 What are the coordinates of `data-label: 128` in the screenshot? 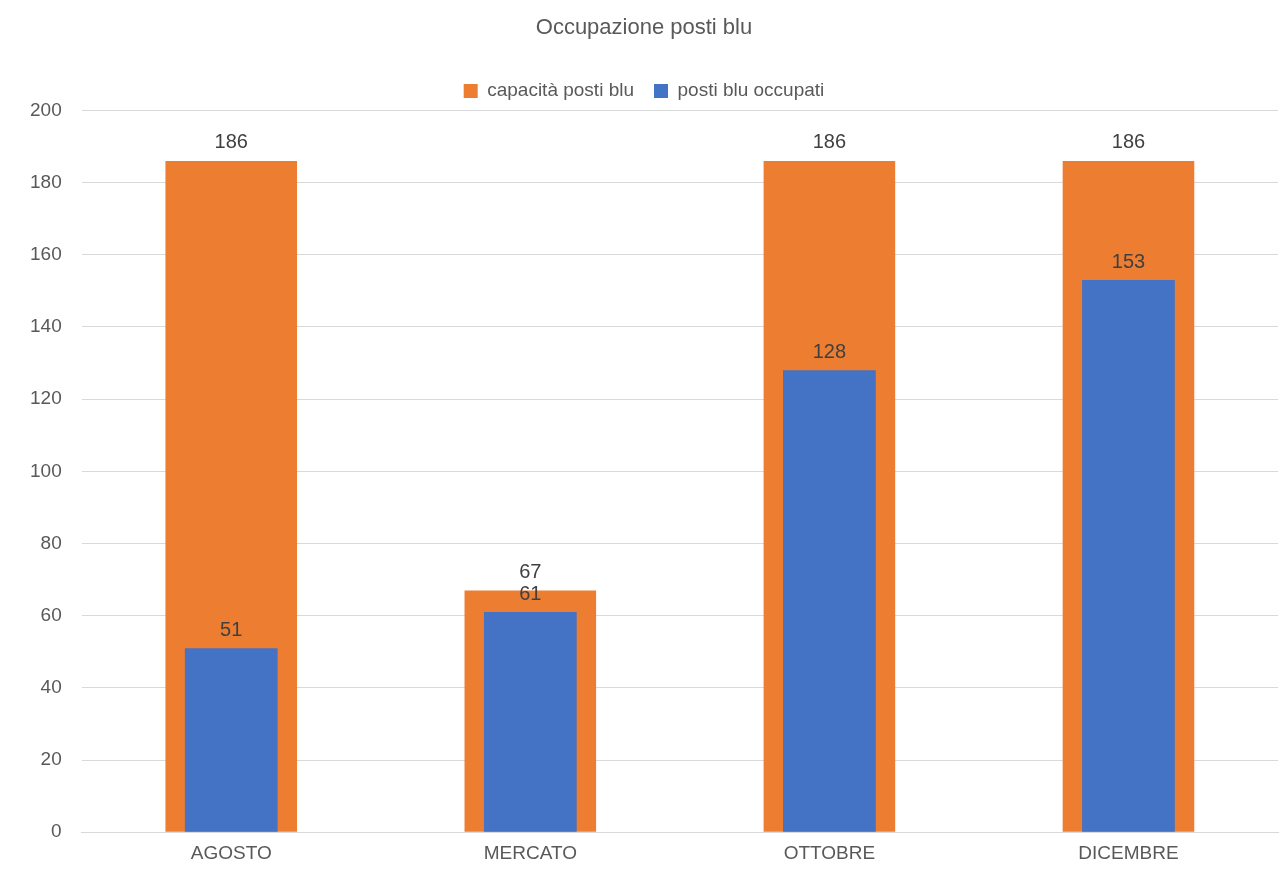 It's located at (829, 350).